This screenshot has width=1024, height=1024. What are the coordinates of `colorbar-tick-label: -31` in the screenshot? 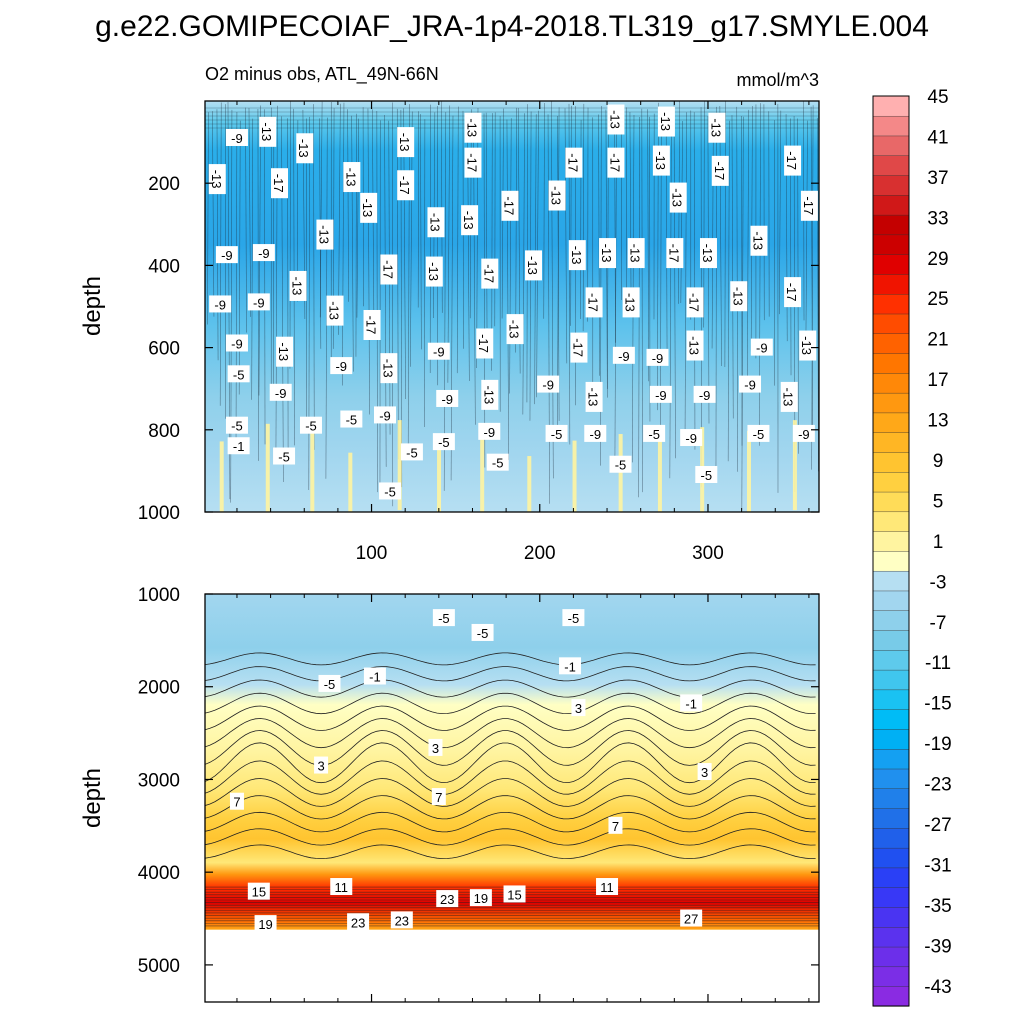 It's located at (937, 865).